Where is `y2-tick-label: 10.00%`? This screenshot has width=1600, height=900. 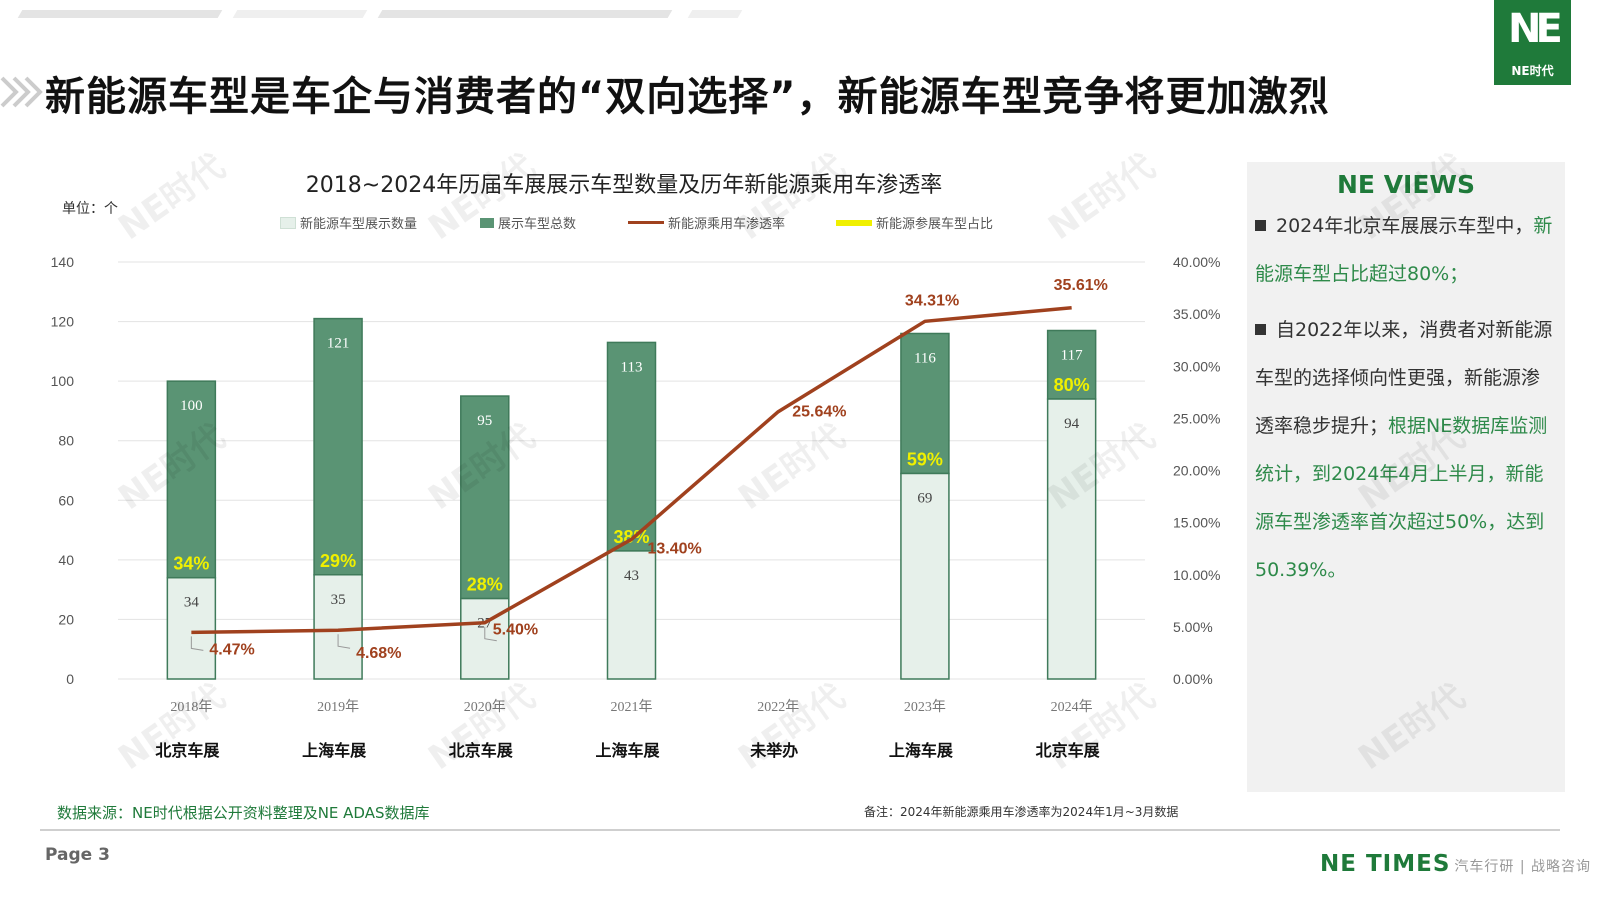
y2-tick-label: 10.00% is located at coordinates (1196, 575).